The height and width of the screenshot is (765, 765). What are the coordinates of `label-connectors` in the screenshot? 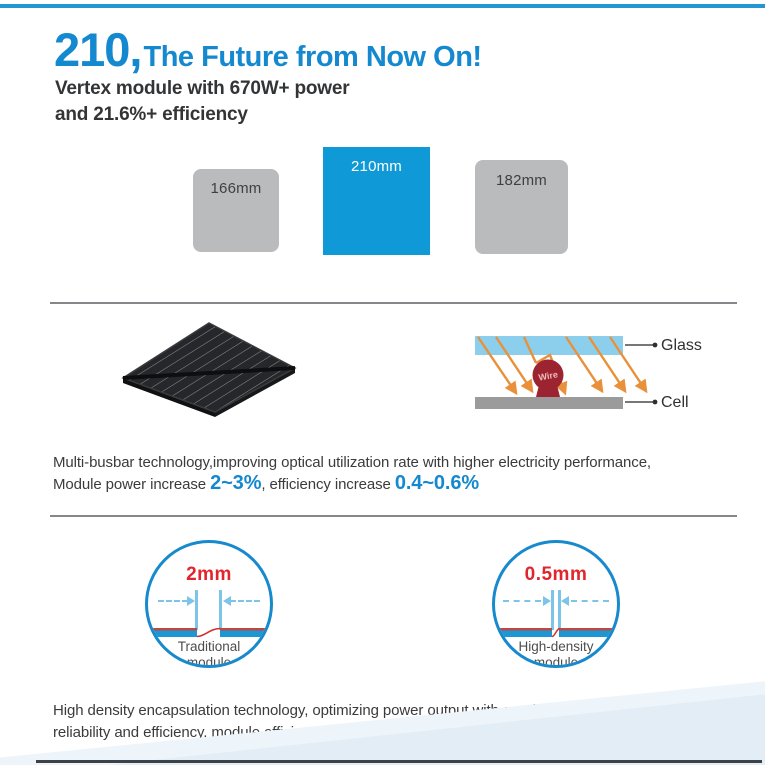 It's located at (639, 373).